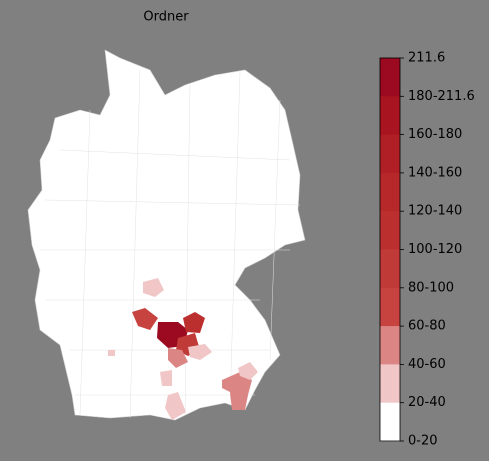  Describe the element at coordinates (427, 402) in the screenshot. I see `colorbar-label: 20-40` at that location.